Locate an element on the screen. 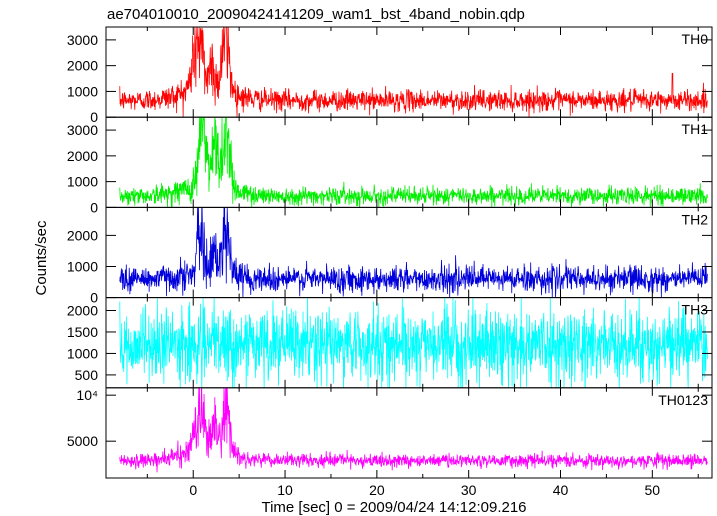  series-line-th2 is located at coordinates (413, 252).